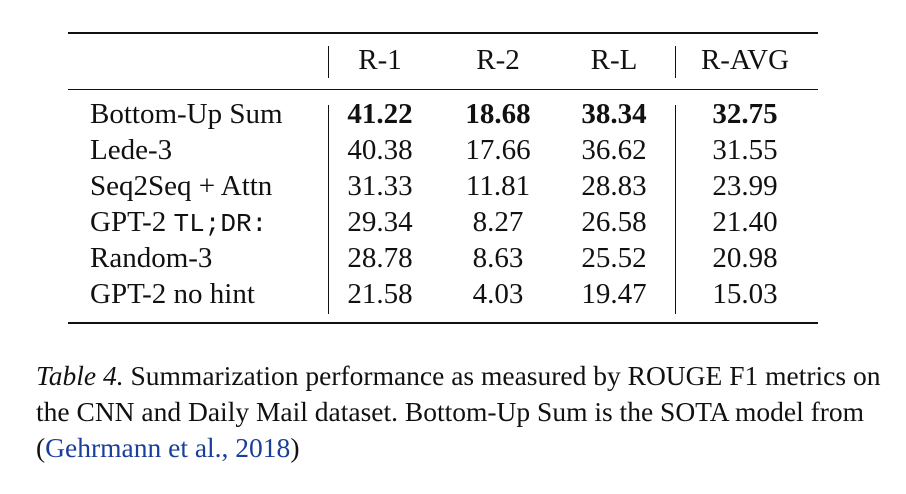 The image size is (906, 494). Describe the element at coordinates (745, 114) in the screenshot. I see `ravg-value: 32.75` at that location.